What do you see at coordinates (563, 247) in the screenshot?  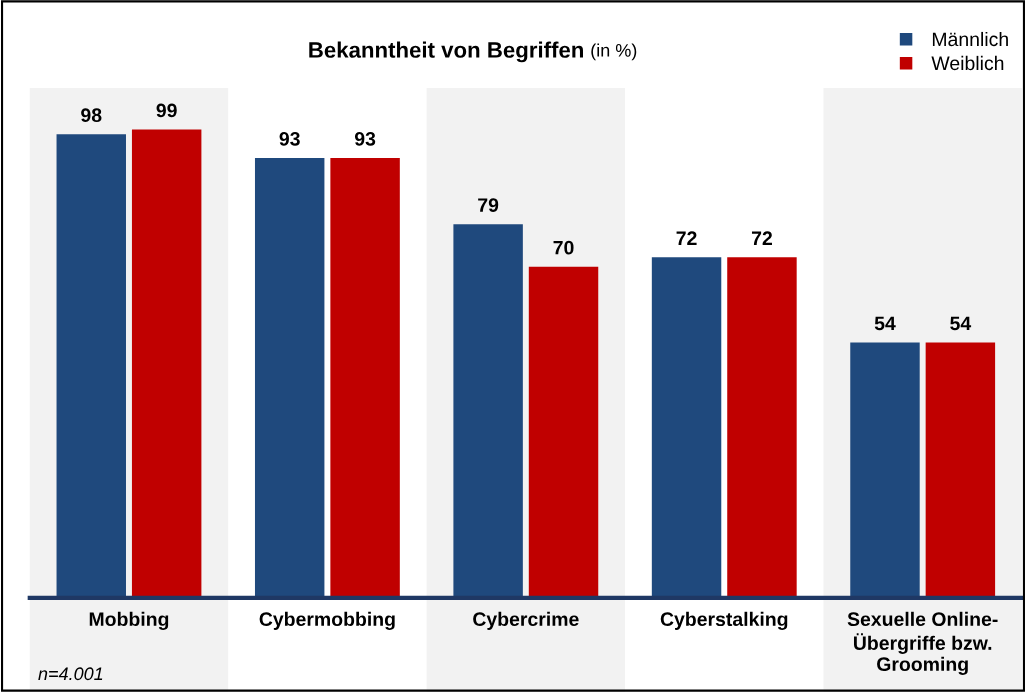 I see `data-label: 70` at bounding box center [563, 247].